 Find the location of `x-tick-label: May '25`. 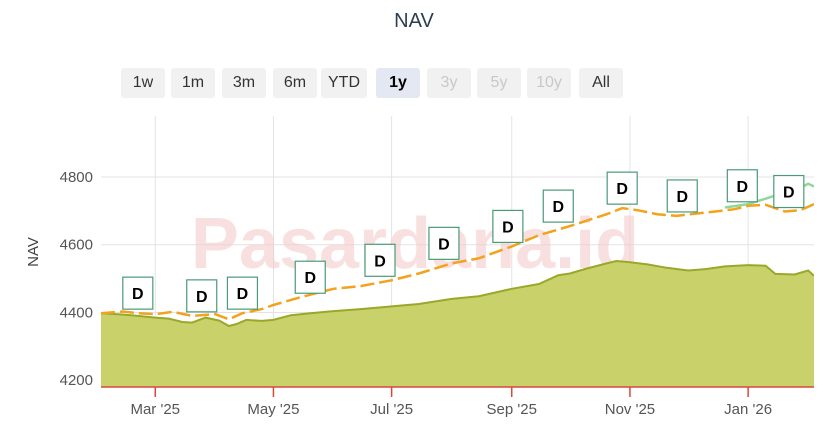

x-tick-label: May '25 is located at coordinates (273, 409).